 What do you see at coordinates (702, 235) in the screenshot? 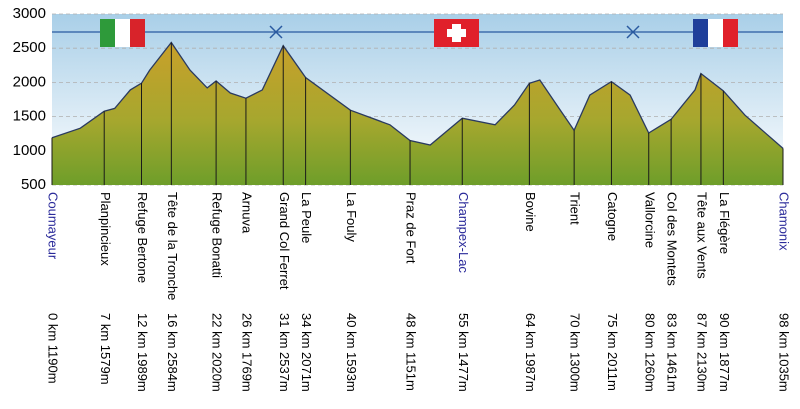
I see `waypoint-name: Tête aux Vents` at bounding box center [702, 235].